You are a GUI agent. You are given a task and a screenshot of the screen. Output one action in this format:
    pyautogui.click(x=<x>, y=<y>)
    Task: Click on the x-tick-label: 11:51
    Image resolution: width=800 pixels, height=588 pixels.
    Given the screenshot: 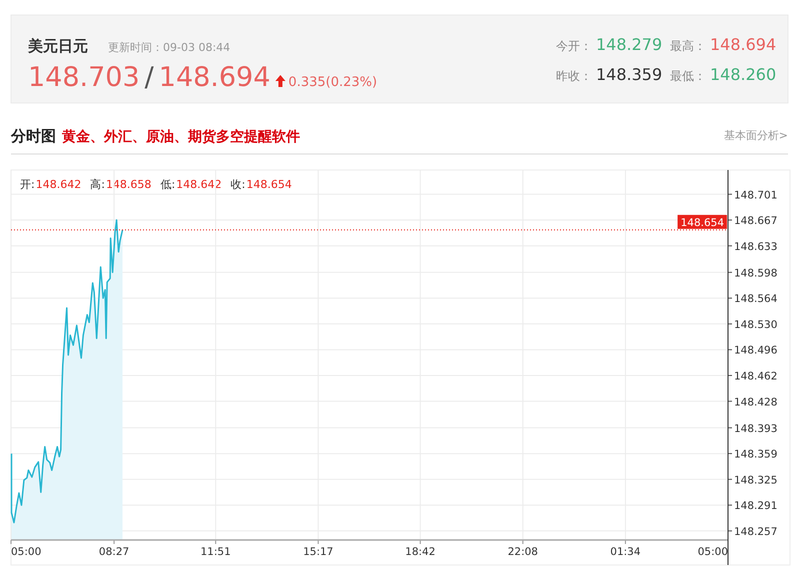 What is the action you would take?
    pyautogui.click(x=215, y=552)
    